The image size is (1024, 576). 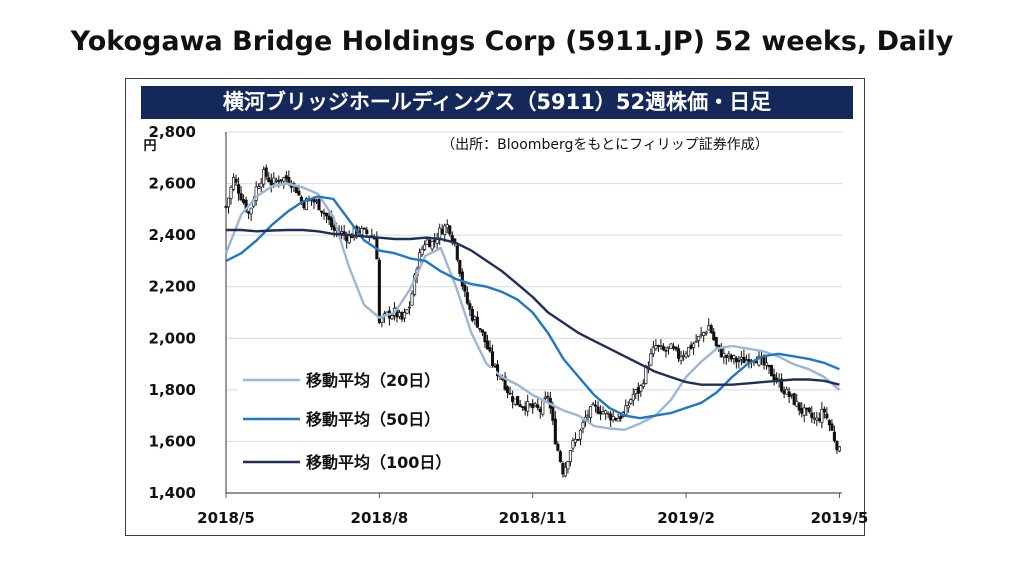 I want to click on y-axis-unit: 円, so click(x=149, y=146).